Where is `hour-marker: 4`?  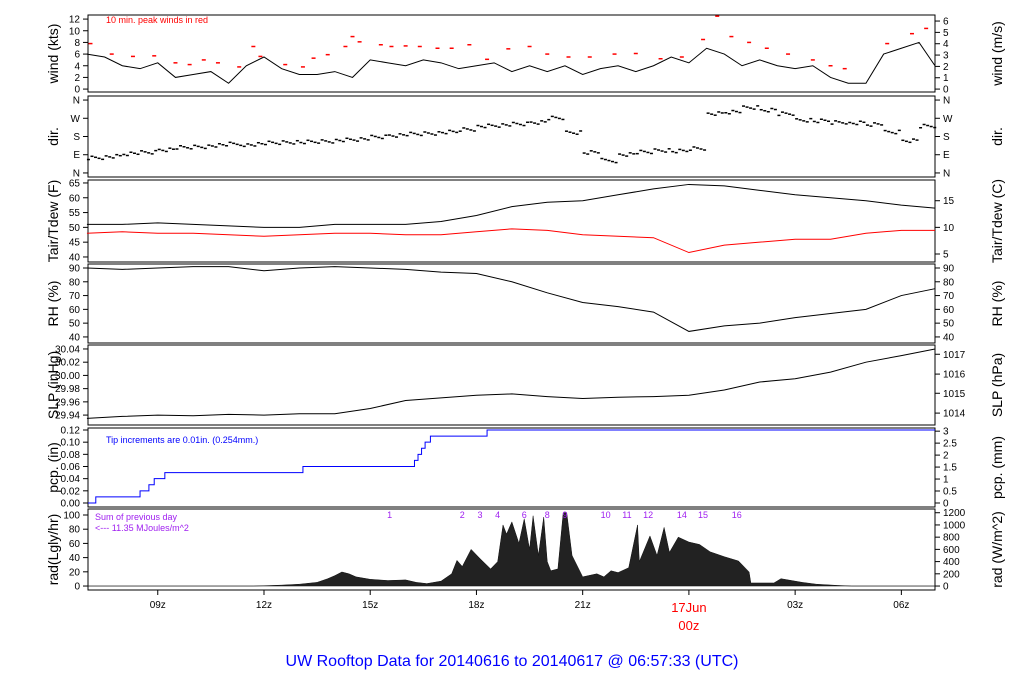 hour-marker: 4 is located at coordinates (497, 515).